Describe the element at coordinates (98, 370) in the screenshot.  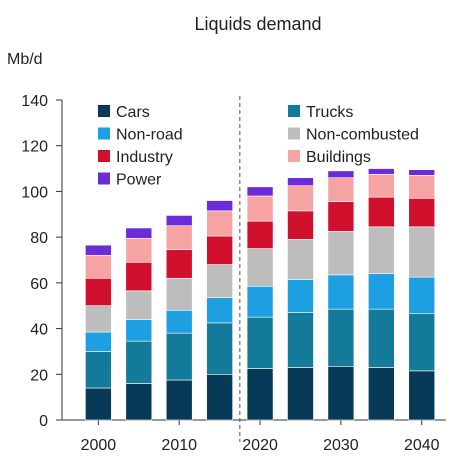
I see `bar-segment-trucks-2000` at that location.